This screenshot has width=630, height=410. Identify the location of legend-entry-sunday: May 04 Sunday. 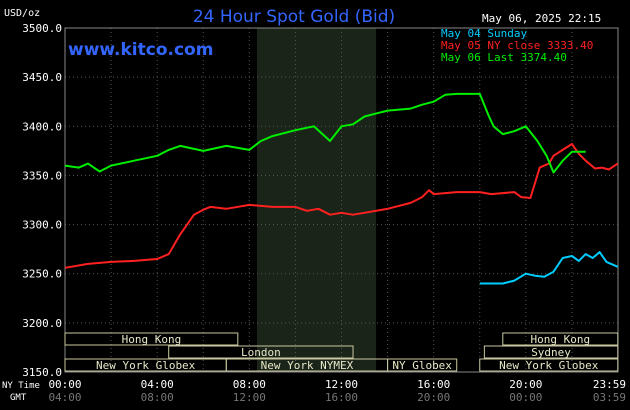
(484, 33).